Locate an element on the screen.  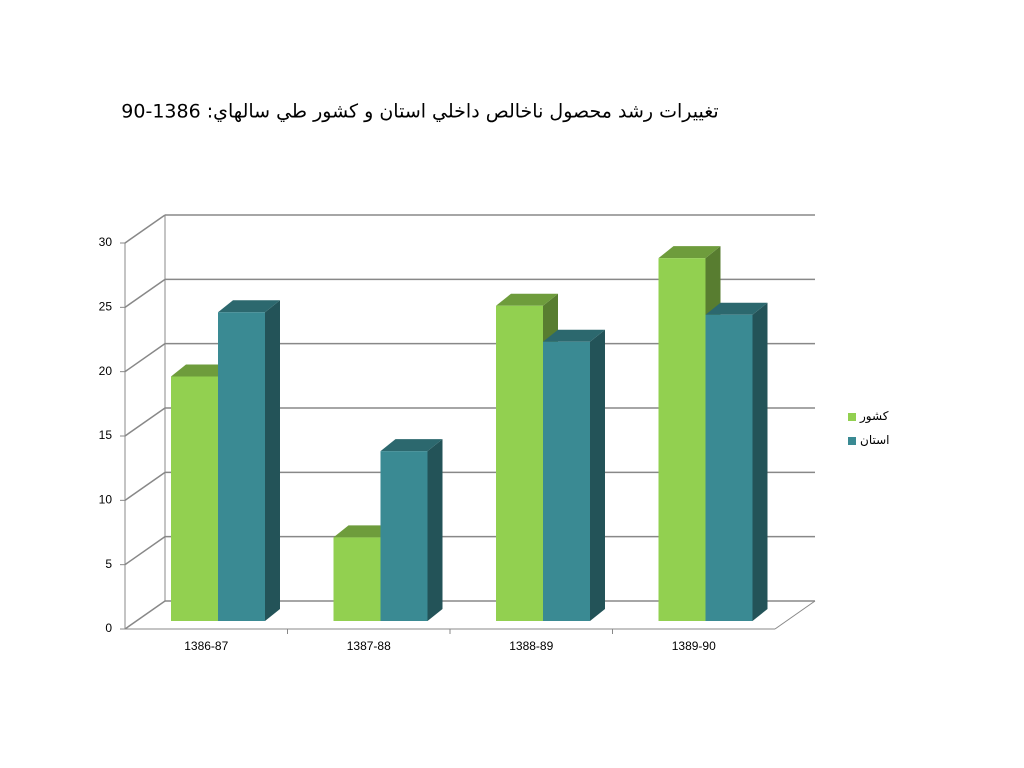
y-tick-label: 5 is located at coordinates (108, 564).